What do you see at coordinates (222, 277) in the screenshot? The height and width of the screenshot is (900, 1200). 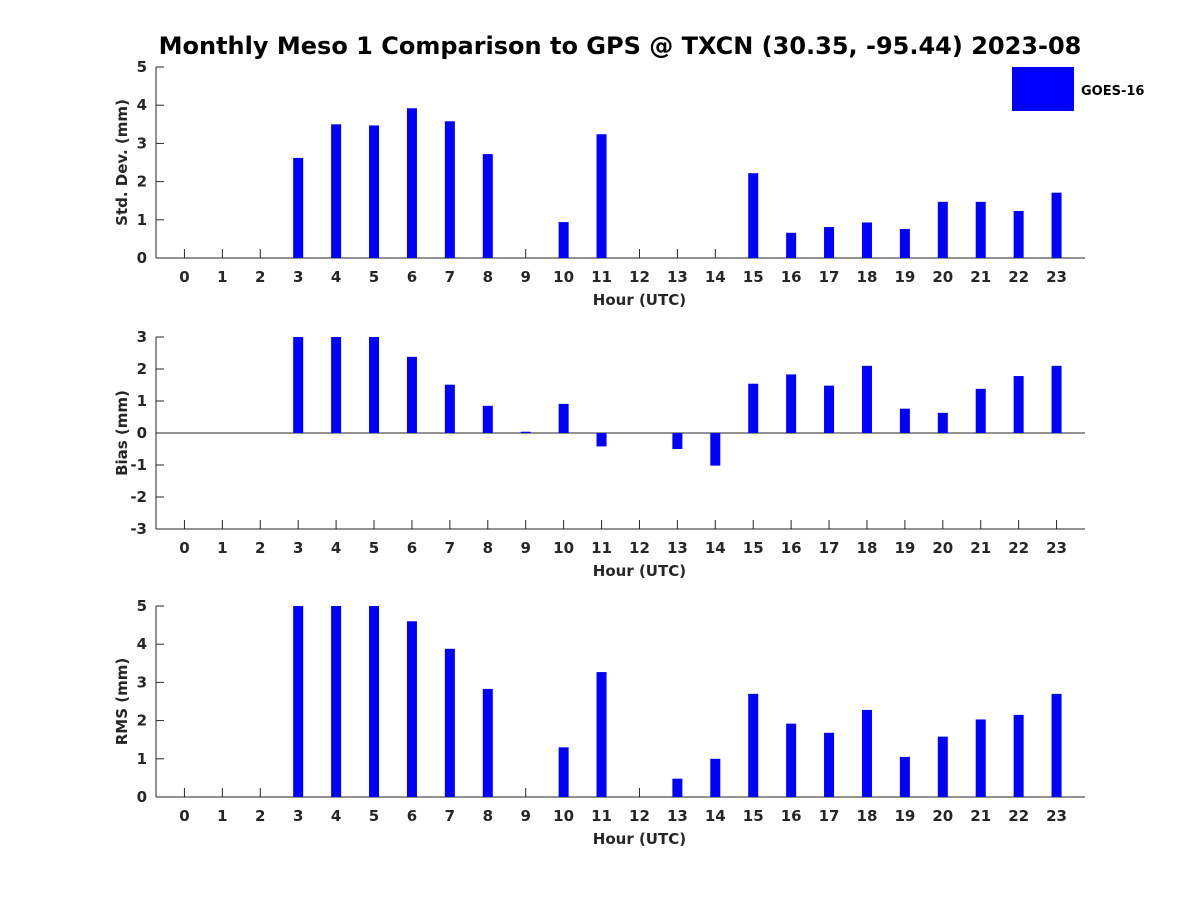 I see `x-tick-label: 1` at bounding box center [222, 277].